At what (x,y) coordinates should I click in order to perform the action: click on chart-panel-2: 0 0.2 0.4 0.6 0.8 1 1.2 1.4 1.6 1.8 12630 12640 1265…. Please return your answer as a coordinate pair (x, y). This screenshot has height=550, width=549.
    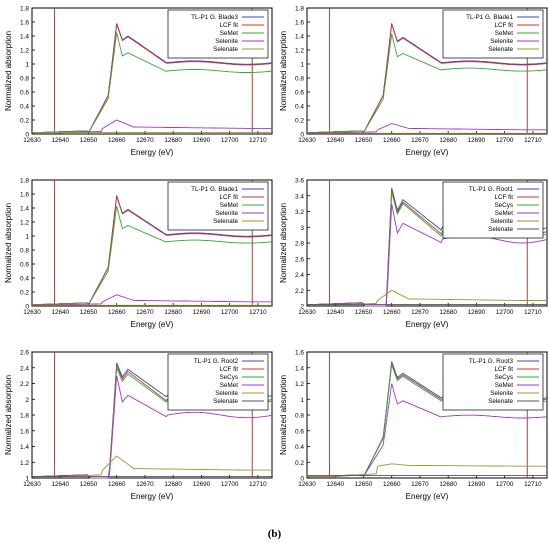
    Looking at the image, I should click on (413, 81).